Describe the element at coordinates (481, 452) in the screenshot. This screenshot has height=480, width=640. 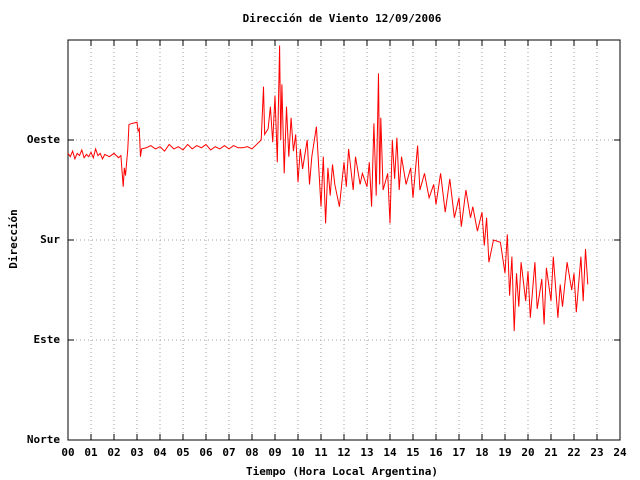
I see `x-tick-label: 18` at that location.